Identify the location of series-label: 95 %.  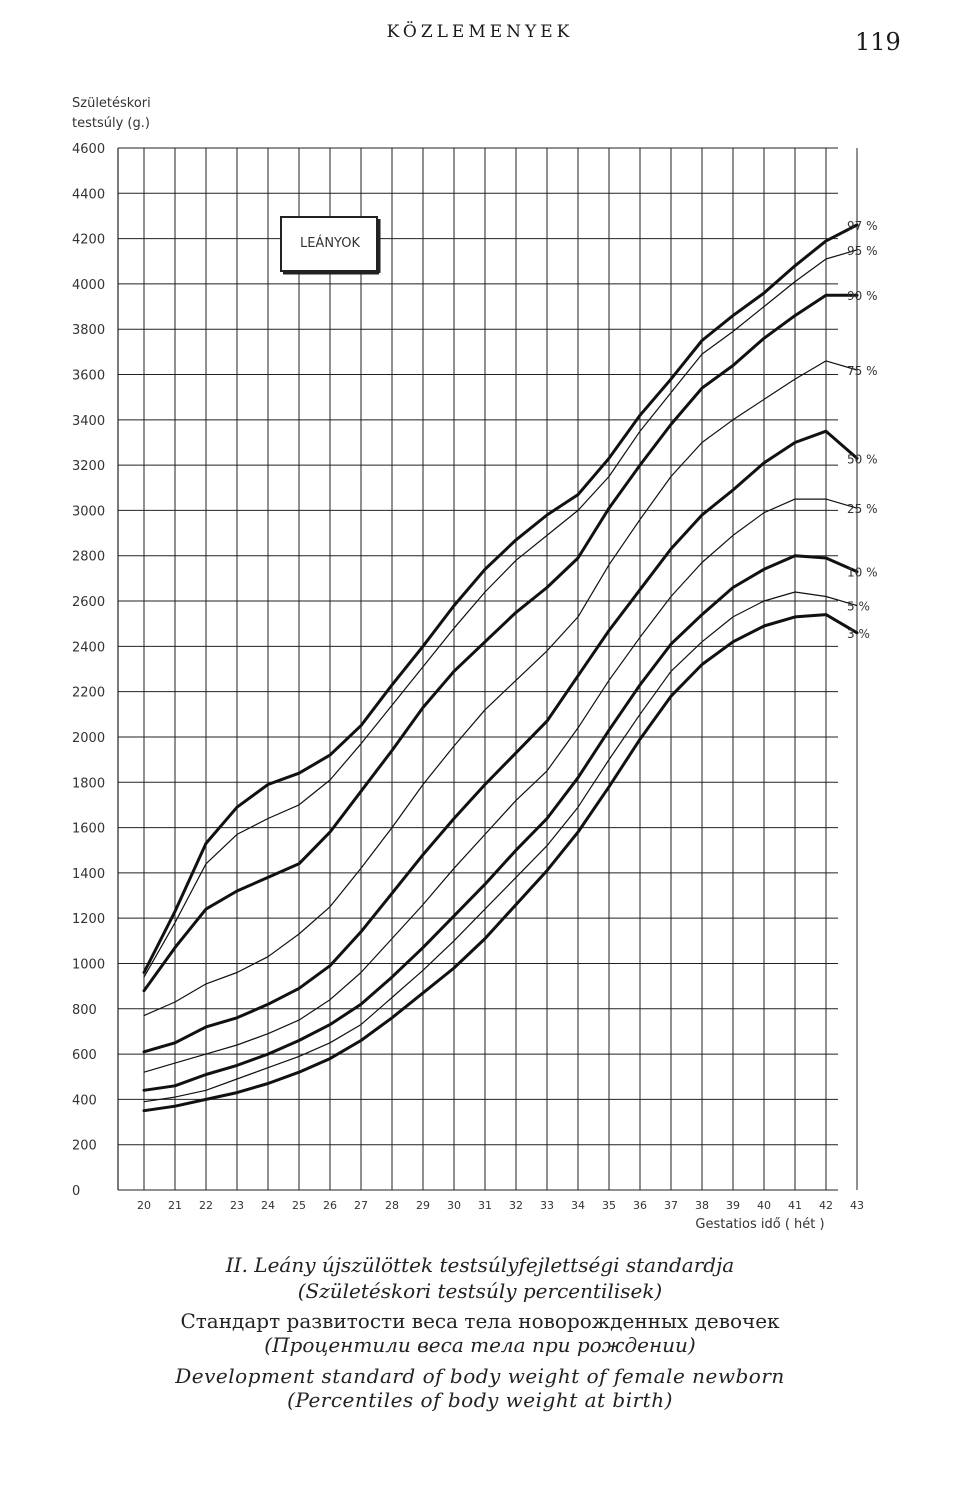
(862, 251).